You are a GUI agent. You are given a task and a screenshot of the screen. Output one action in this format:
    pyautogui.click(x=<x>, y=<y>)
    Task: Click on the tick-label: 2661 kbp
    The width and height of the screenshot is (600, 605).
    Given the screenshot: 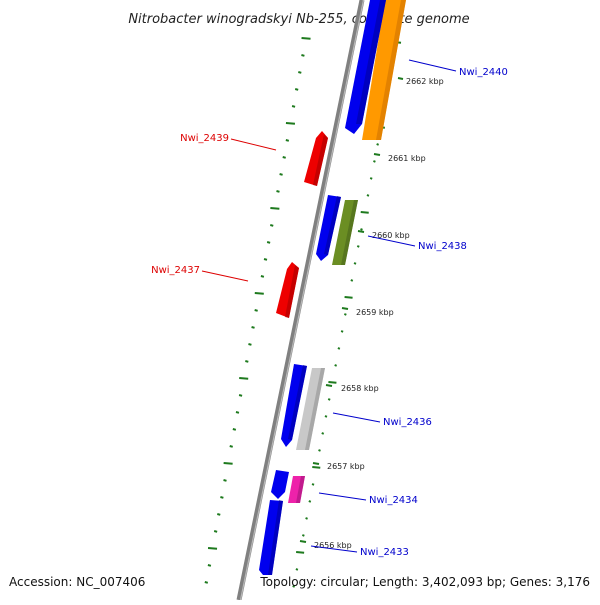 What is the action you would take?
    pyautogui.click(x=407, y=158)
    